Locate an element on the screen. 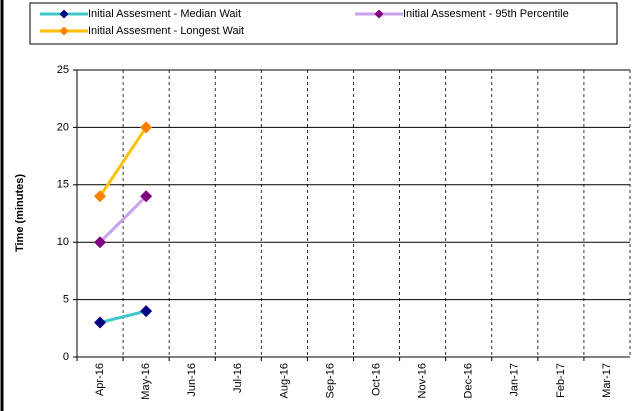 This screenshot has height=411, width=632. y-tick-label: 15 is located at coordinates (63, 185).